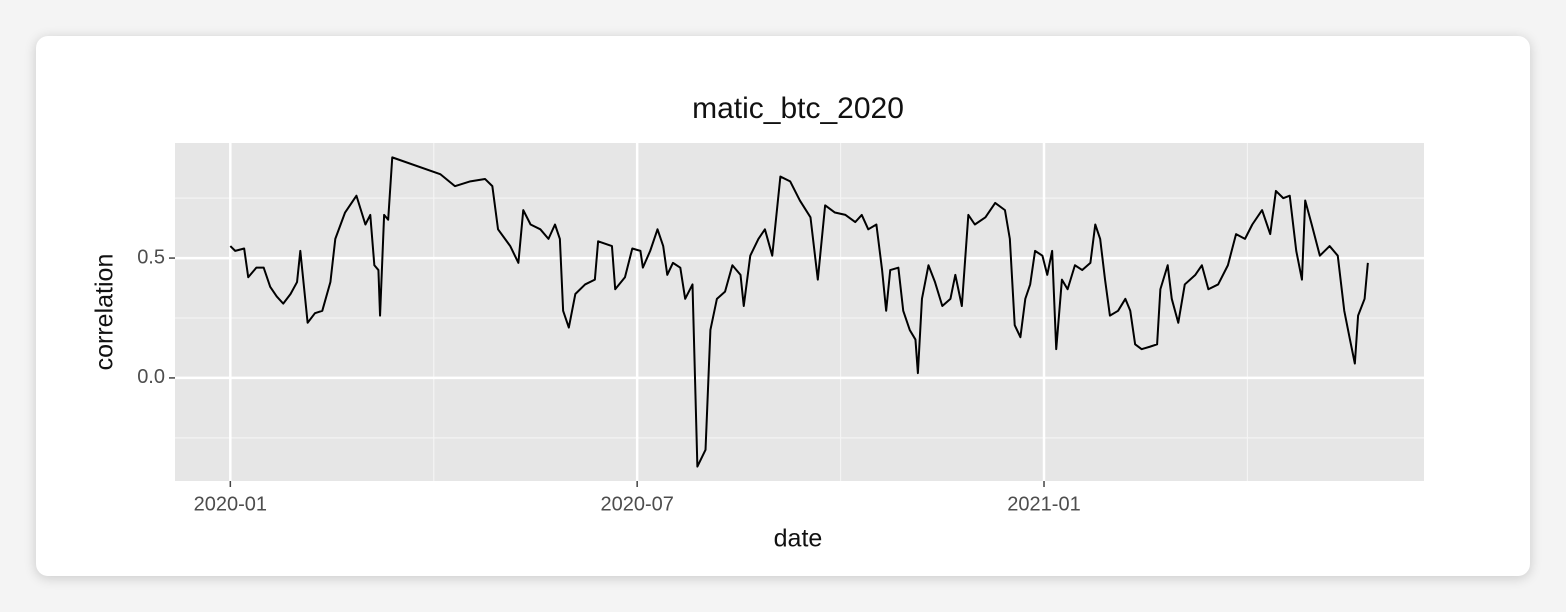  Describe the element at coordinates (636, 504) in the screenshot. I see `x-tick-label: 2020-07` at that location.